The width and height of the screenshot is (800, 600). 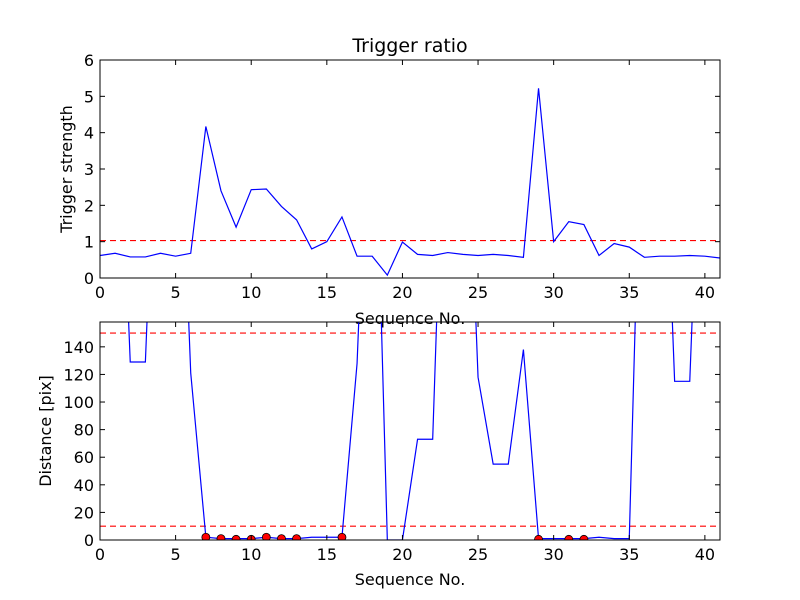 I want to click on top-x-axis-label: Sequence No., so click(x=410, y=318).